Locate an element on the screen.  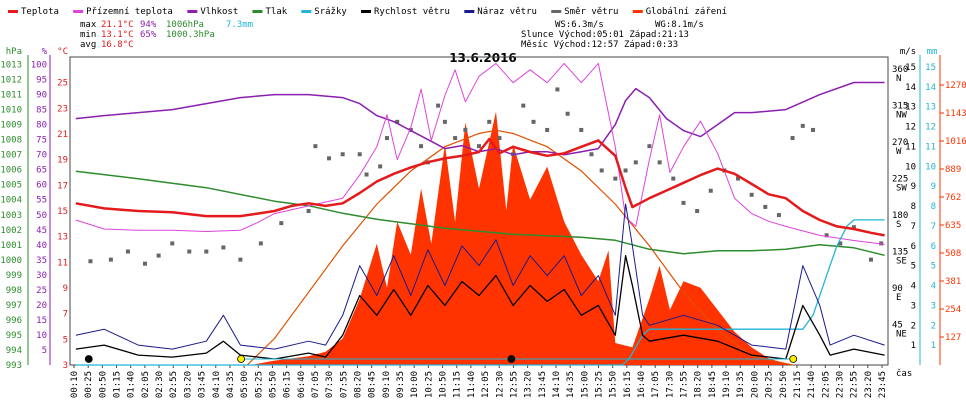
x-tick-label-0: 00:10 is located at coordinates (75, 384).